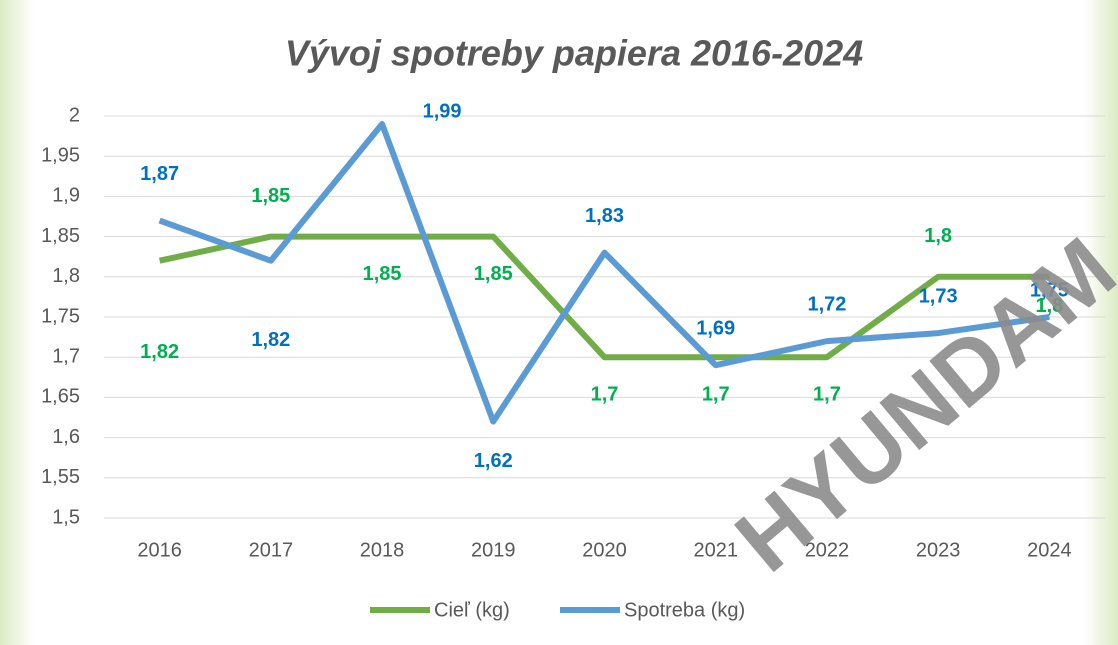 This screenshot has width=1118, height=645. I want to click on legend-label: Spotreba (kg), so click(684, 610).